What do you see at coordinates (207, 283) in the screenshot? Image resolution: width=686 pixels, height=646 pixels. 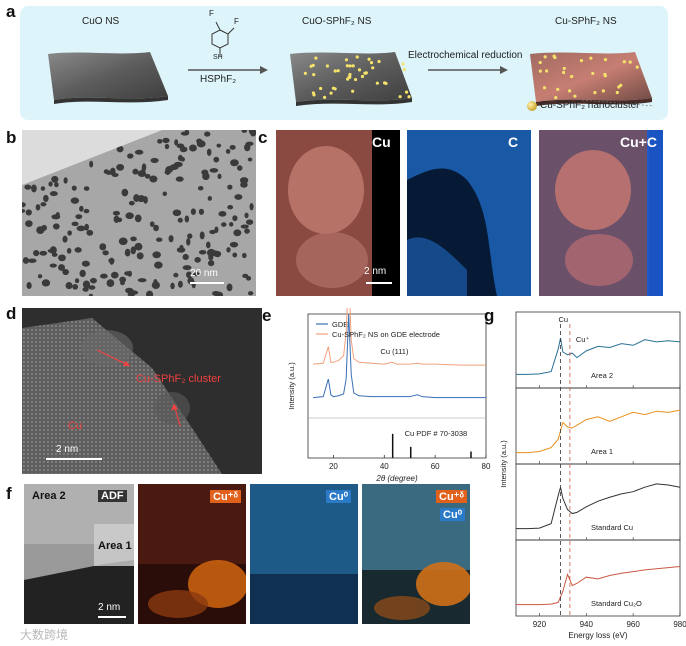 I see `scale-bar-b` at bounding box center [207, 283].